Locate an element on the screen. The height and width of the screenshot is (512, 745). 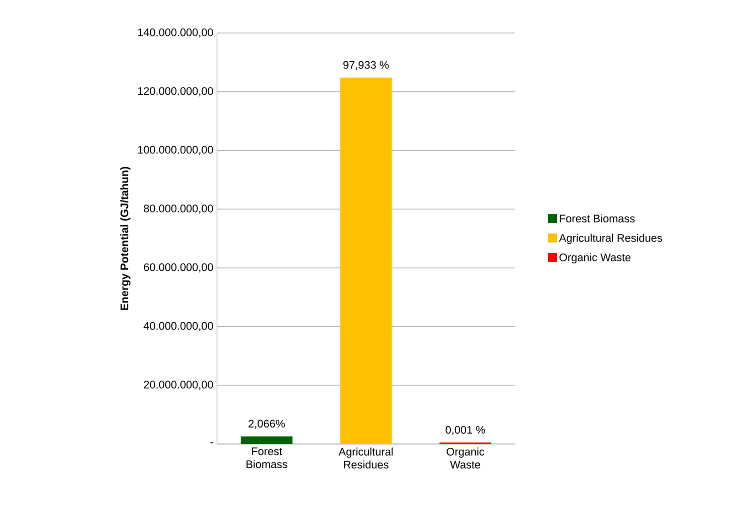
annotation: 97,933 % is located at coordinates (366, 65).